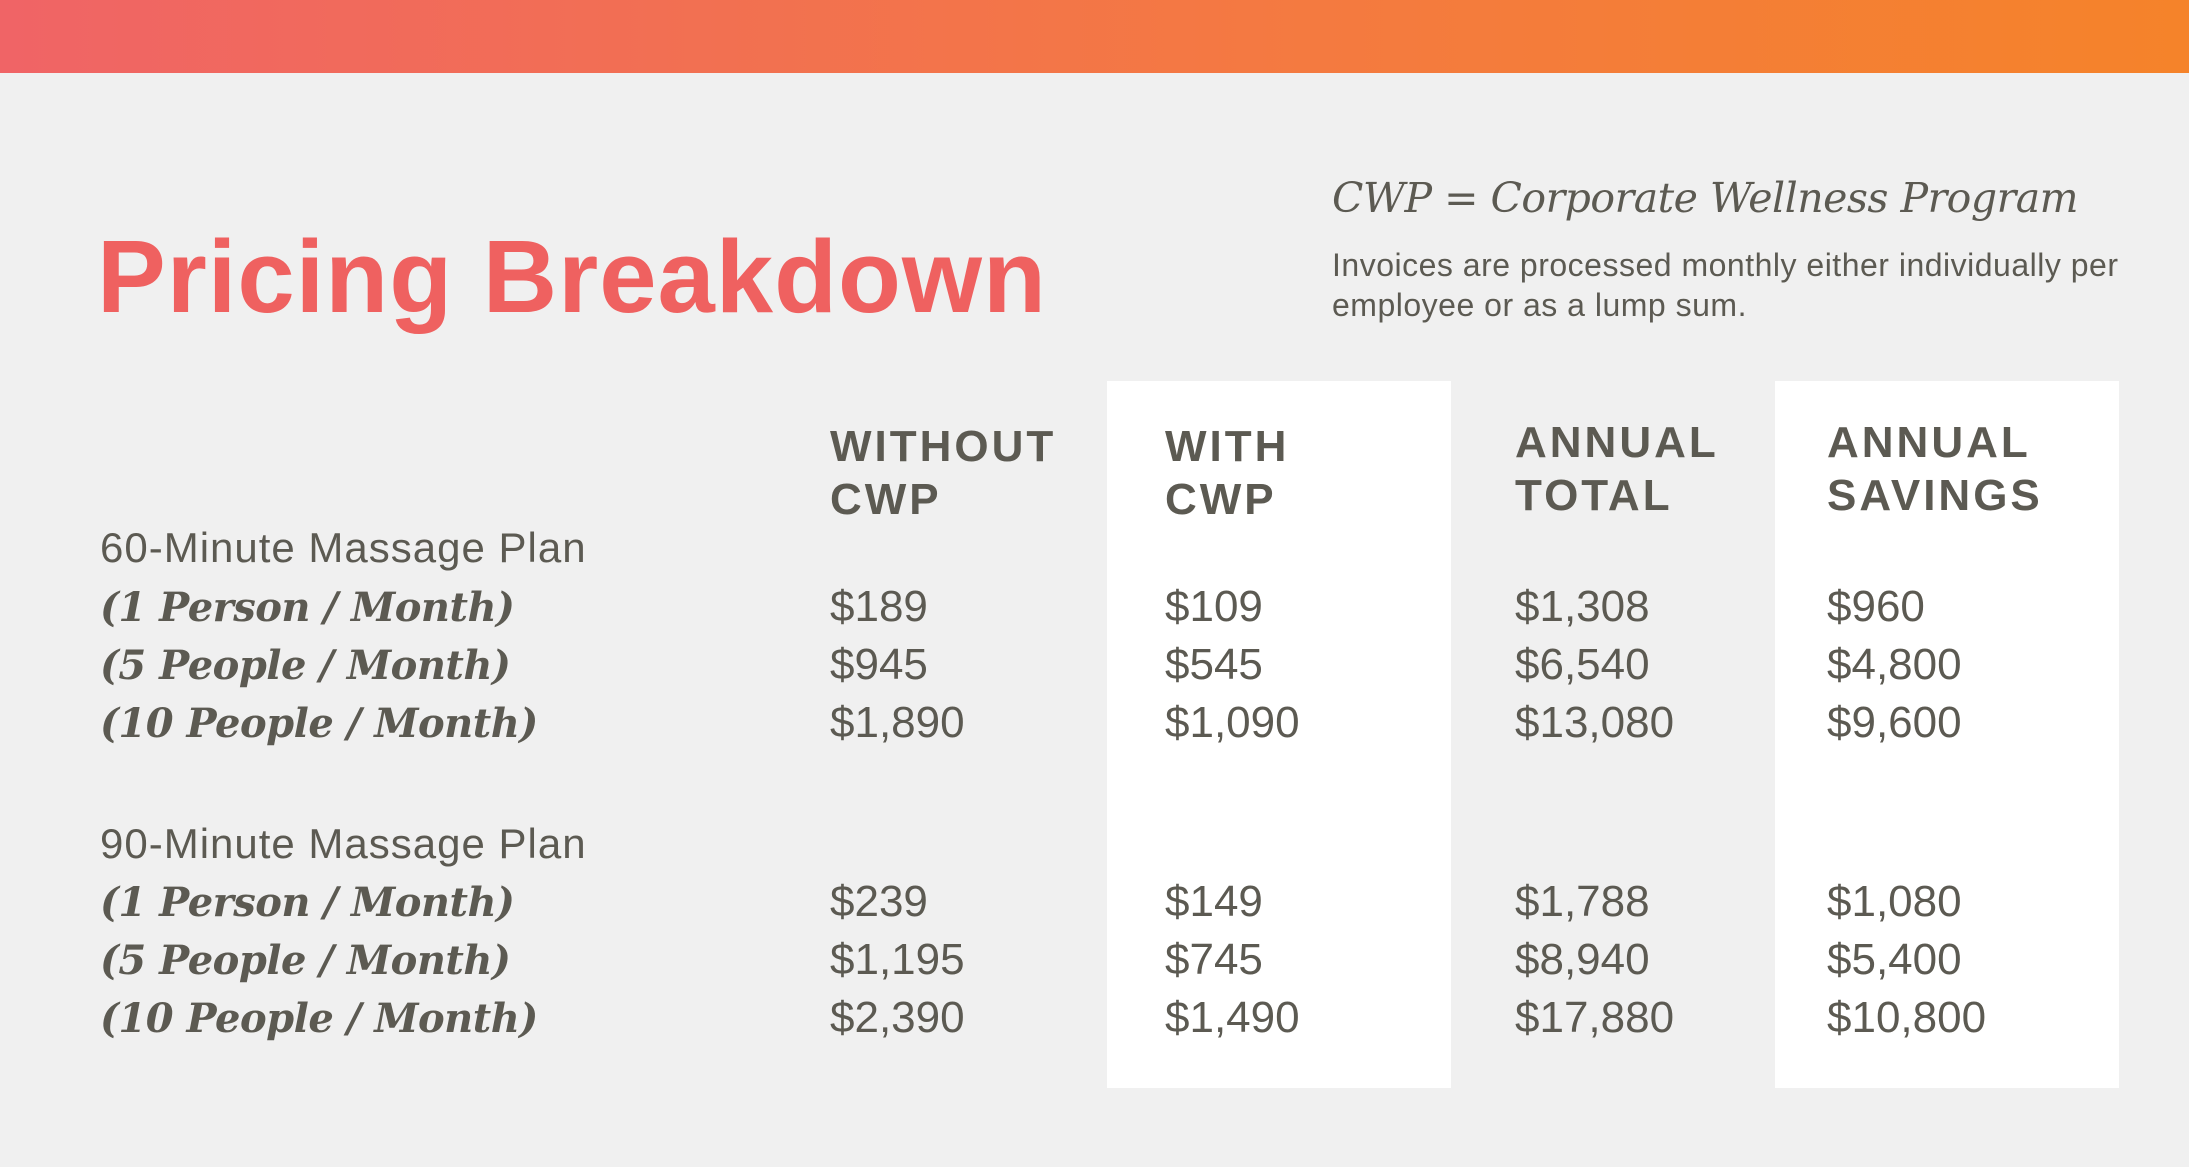 The height and width of the screenshot is (1167, 2189). What do you see at coordinates (1214, 606) in the screenshot?
I see `price-with-cwp: $109` at bounding box center [1214, 606].